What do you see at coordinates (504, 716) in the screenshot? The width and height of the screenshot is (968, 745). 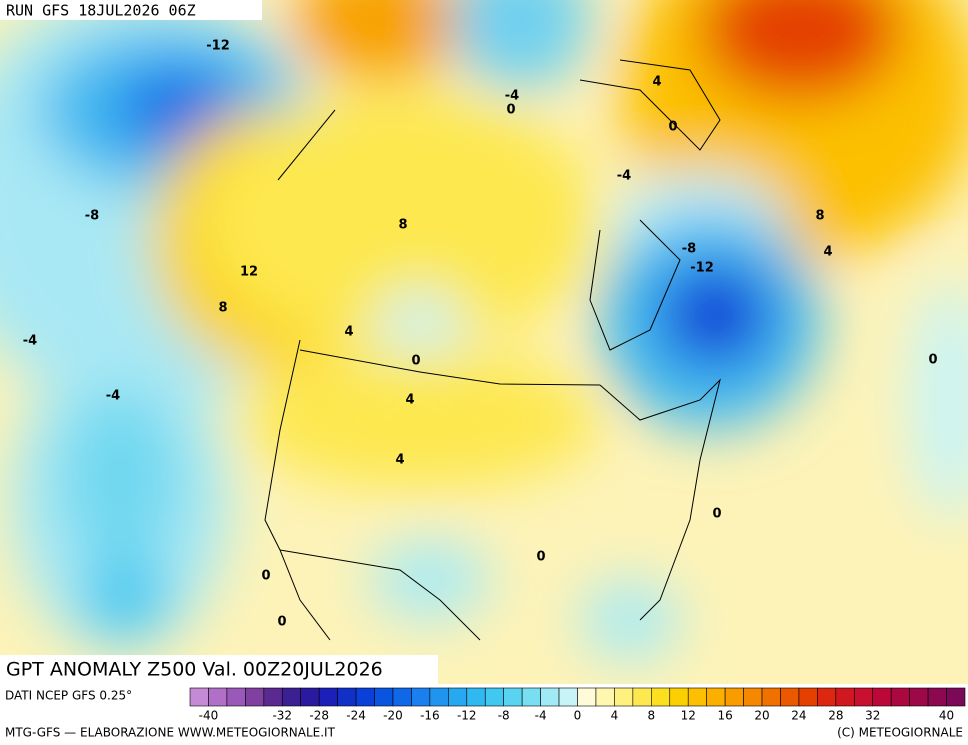 I see `colorbar-tick-label: -8` at bounding box center [504, 716].